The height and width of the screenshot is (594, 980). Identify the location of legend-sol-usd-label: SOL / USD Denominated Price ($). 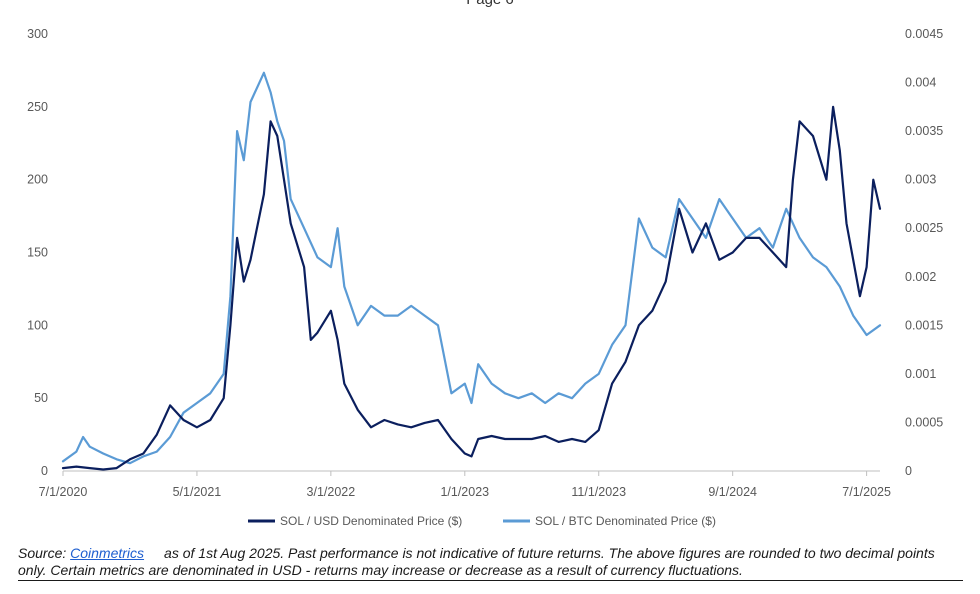
(371, 521).